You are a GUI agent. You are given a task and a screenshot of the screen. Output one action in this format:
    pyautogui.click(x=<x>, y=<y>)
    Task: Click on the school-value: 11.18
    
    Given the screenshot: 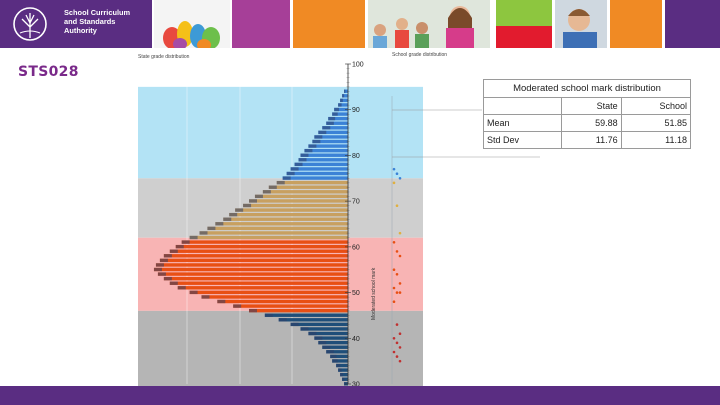 What is the action you would take?
    pyautogui.click(x=656, y=140)
    